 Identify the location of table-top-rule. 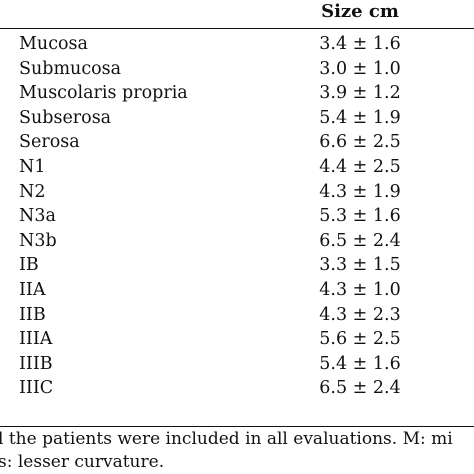
(237, 28).